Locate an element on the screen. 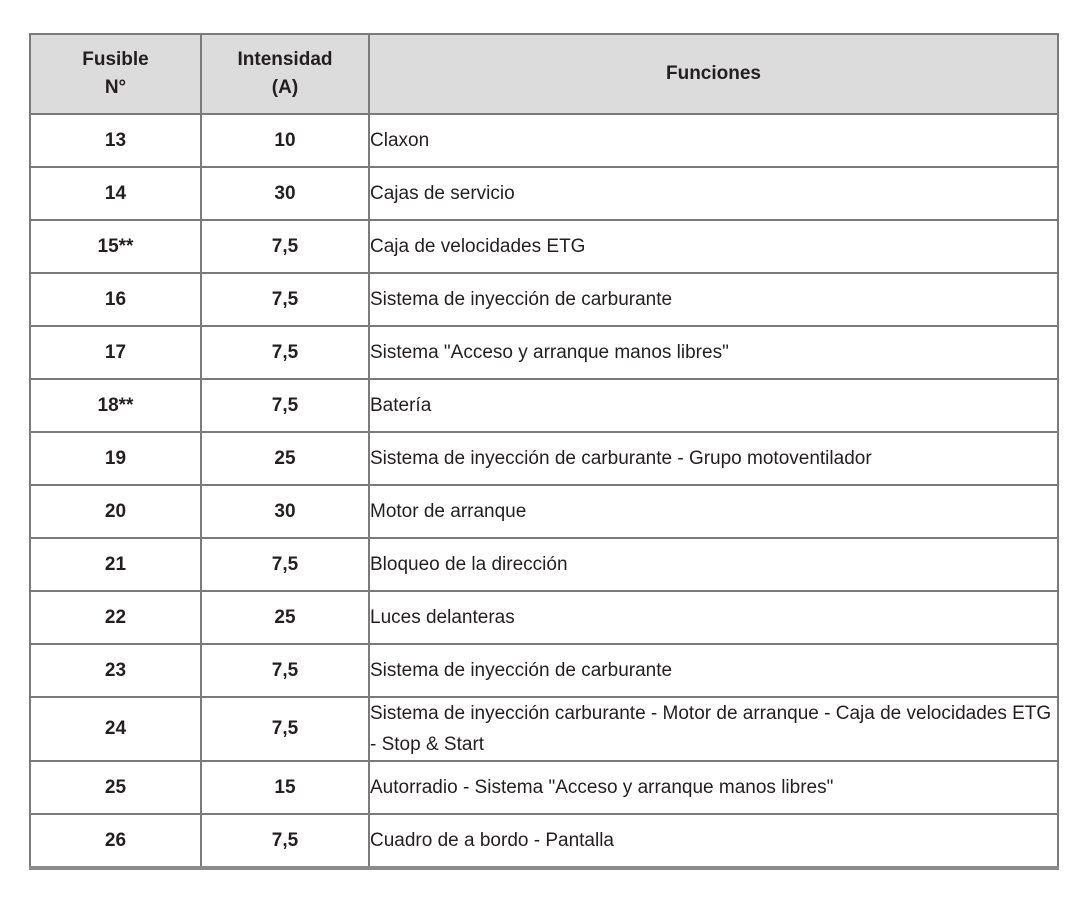  fuse-table-header: Fusible N° Intensidad (A) Funciones is located at coordinates (544, 74).